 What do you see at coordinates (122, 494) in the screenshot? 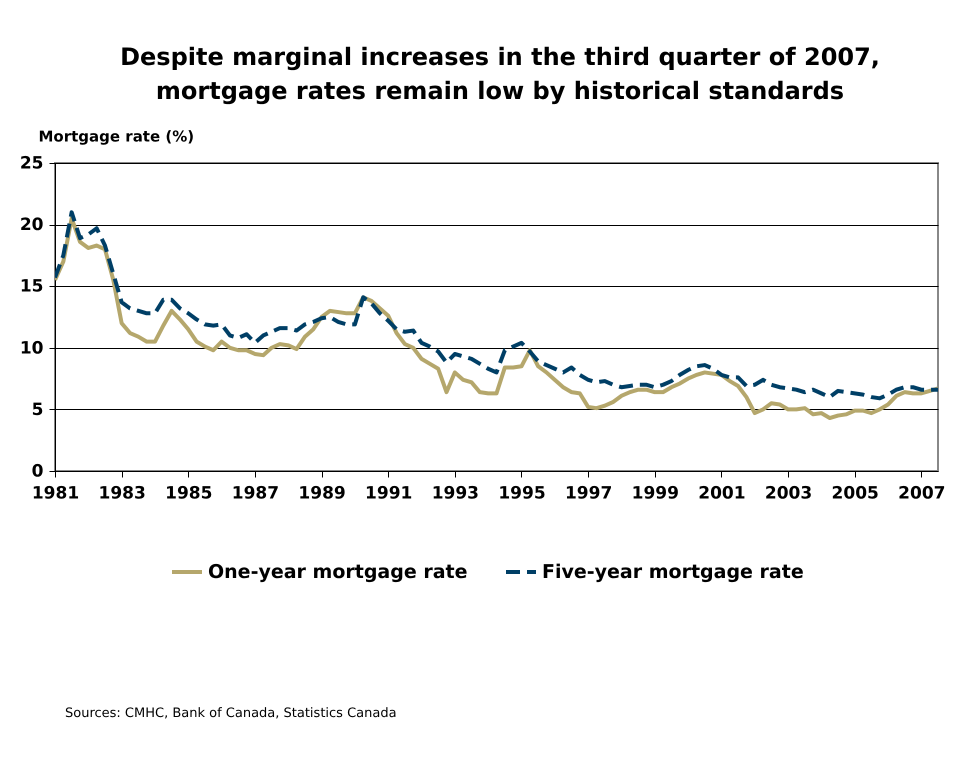
I see `x-tick-label: 1983` at bounding box center [122, 494].